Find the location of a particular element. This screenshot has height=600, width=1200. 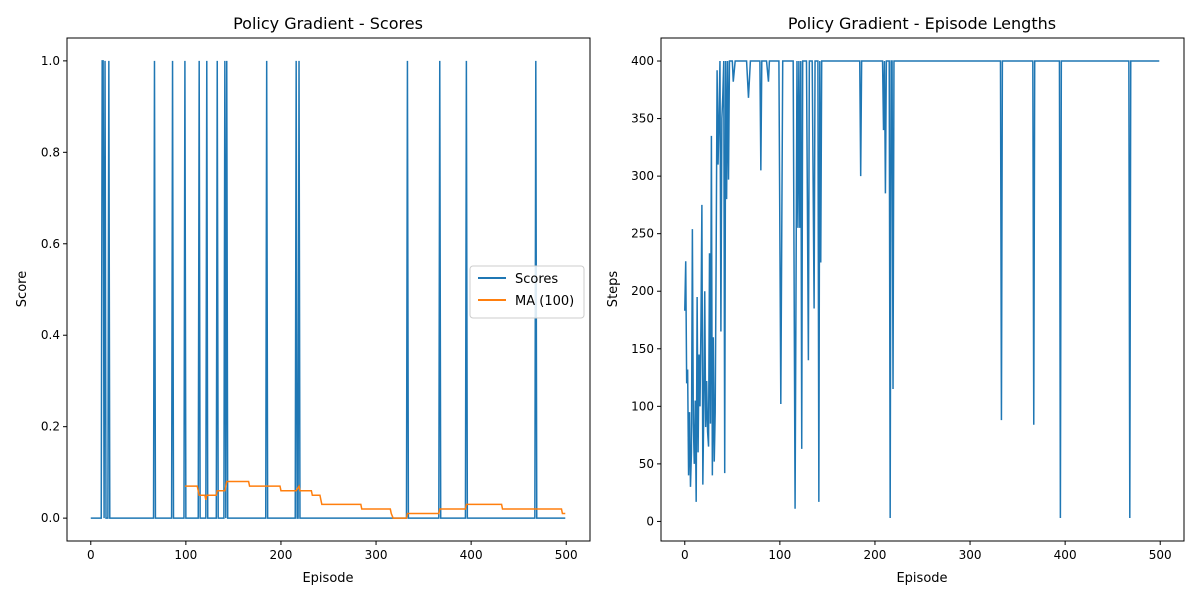

lengths-y-tick-label: 200 is located at coordinates (642, 291).